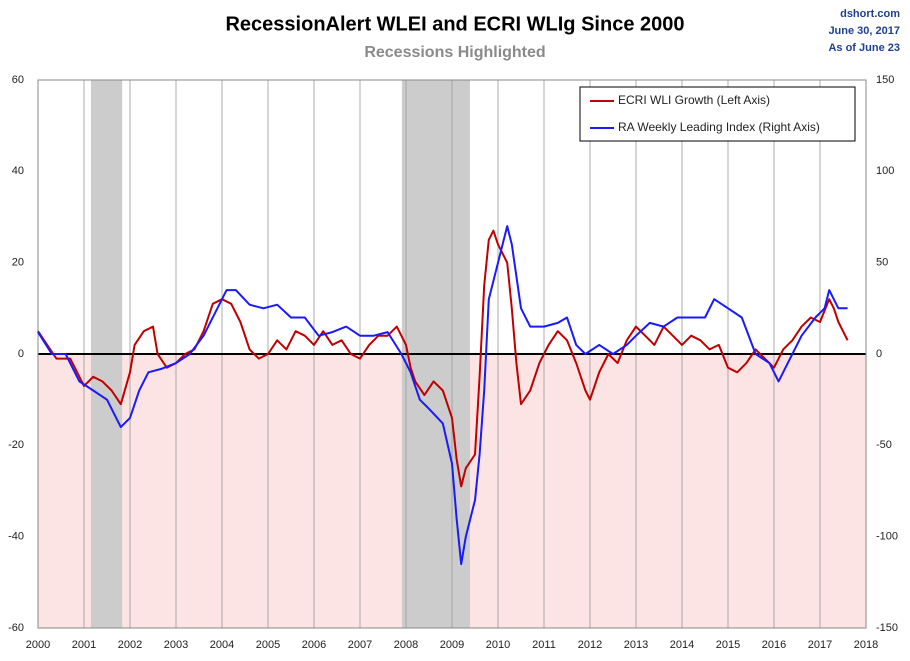 The height and width of the screenshot is (661, 910). What do you see at coordinates (694, 100) in the screenshot?
I see `legend-label: ECRI WLI Growth (Left Axis)` at bounding box center [694, 100].